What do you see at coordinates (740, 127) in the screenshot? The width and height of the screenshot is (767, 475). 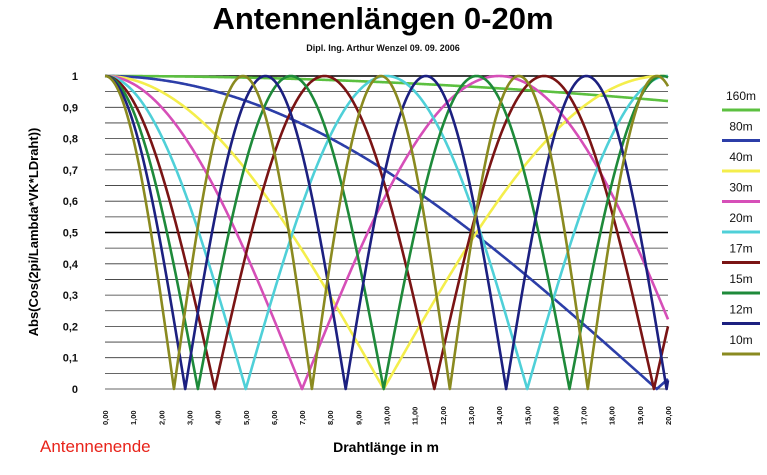 I see `legend-label: 80m` at bounding box center [740, 127].